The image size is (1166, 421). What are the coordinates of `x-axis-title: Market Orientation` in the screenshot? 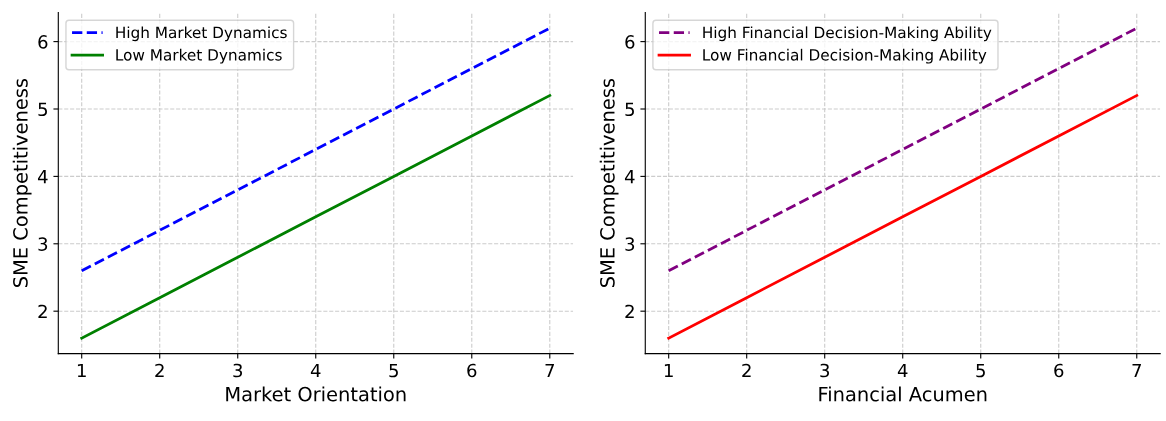 It's located at (316, 394).